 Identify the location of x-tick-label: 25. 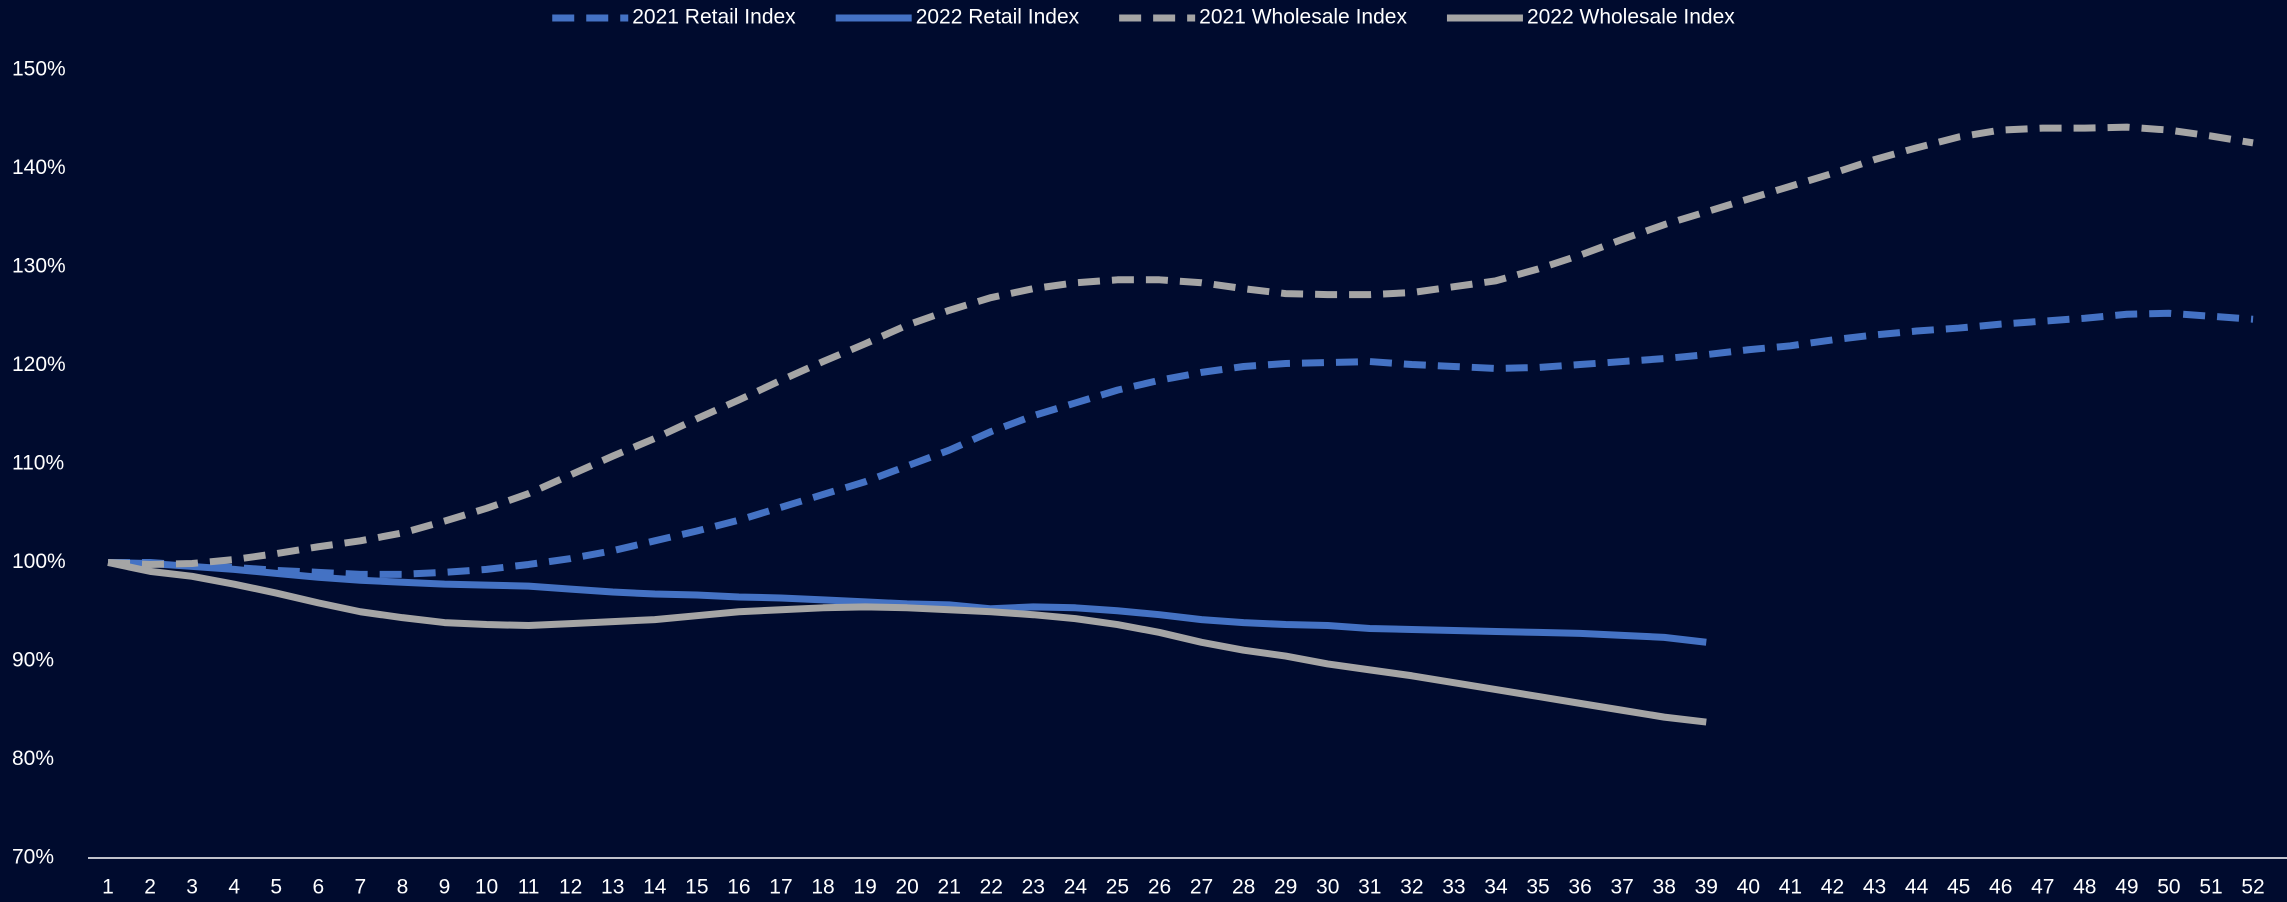
(1117, 887).